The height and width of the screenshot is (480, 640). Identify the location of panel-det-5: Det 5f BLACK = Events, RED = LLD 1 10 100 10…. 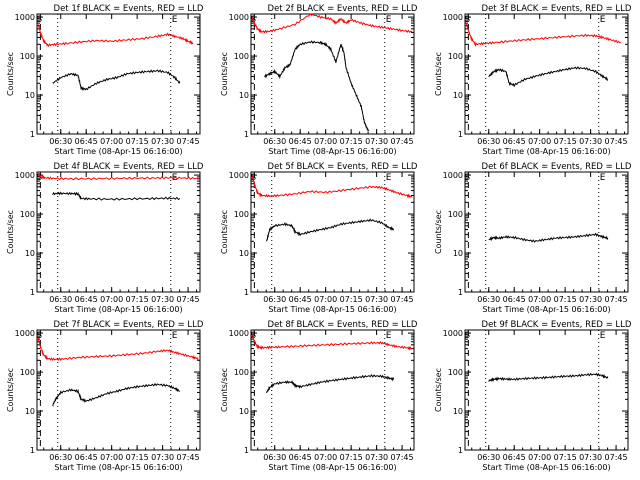
(319, 238).